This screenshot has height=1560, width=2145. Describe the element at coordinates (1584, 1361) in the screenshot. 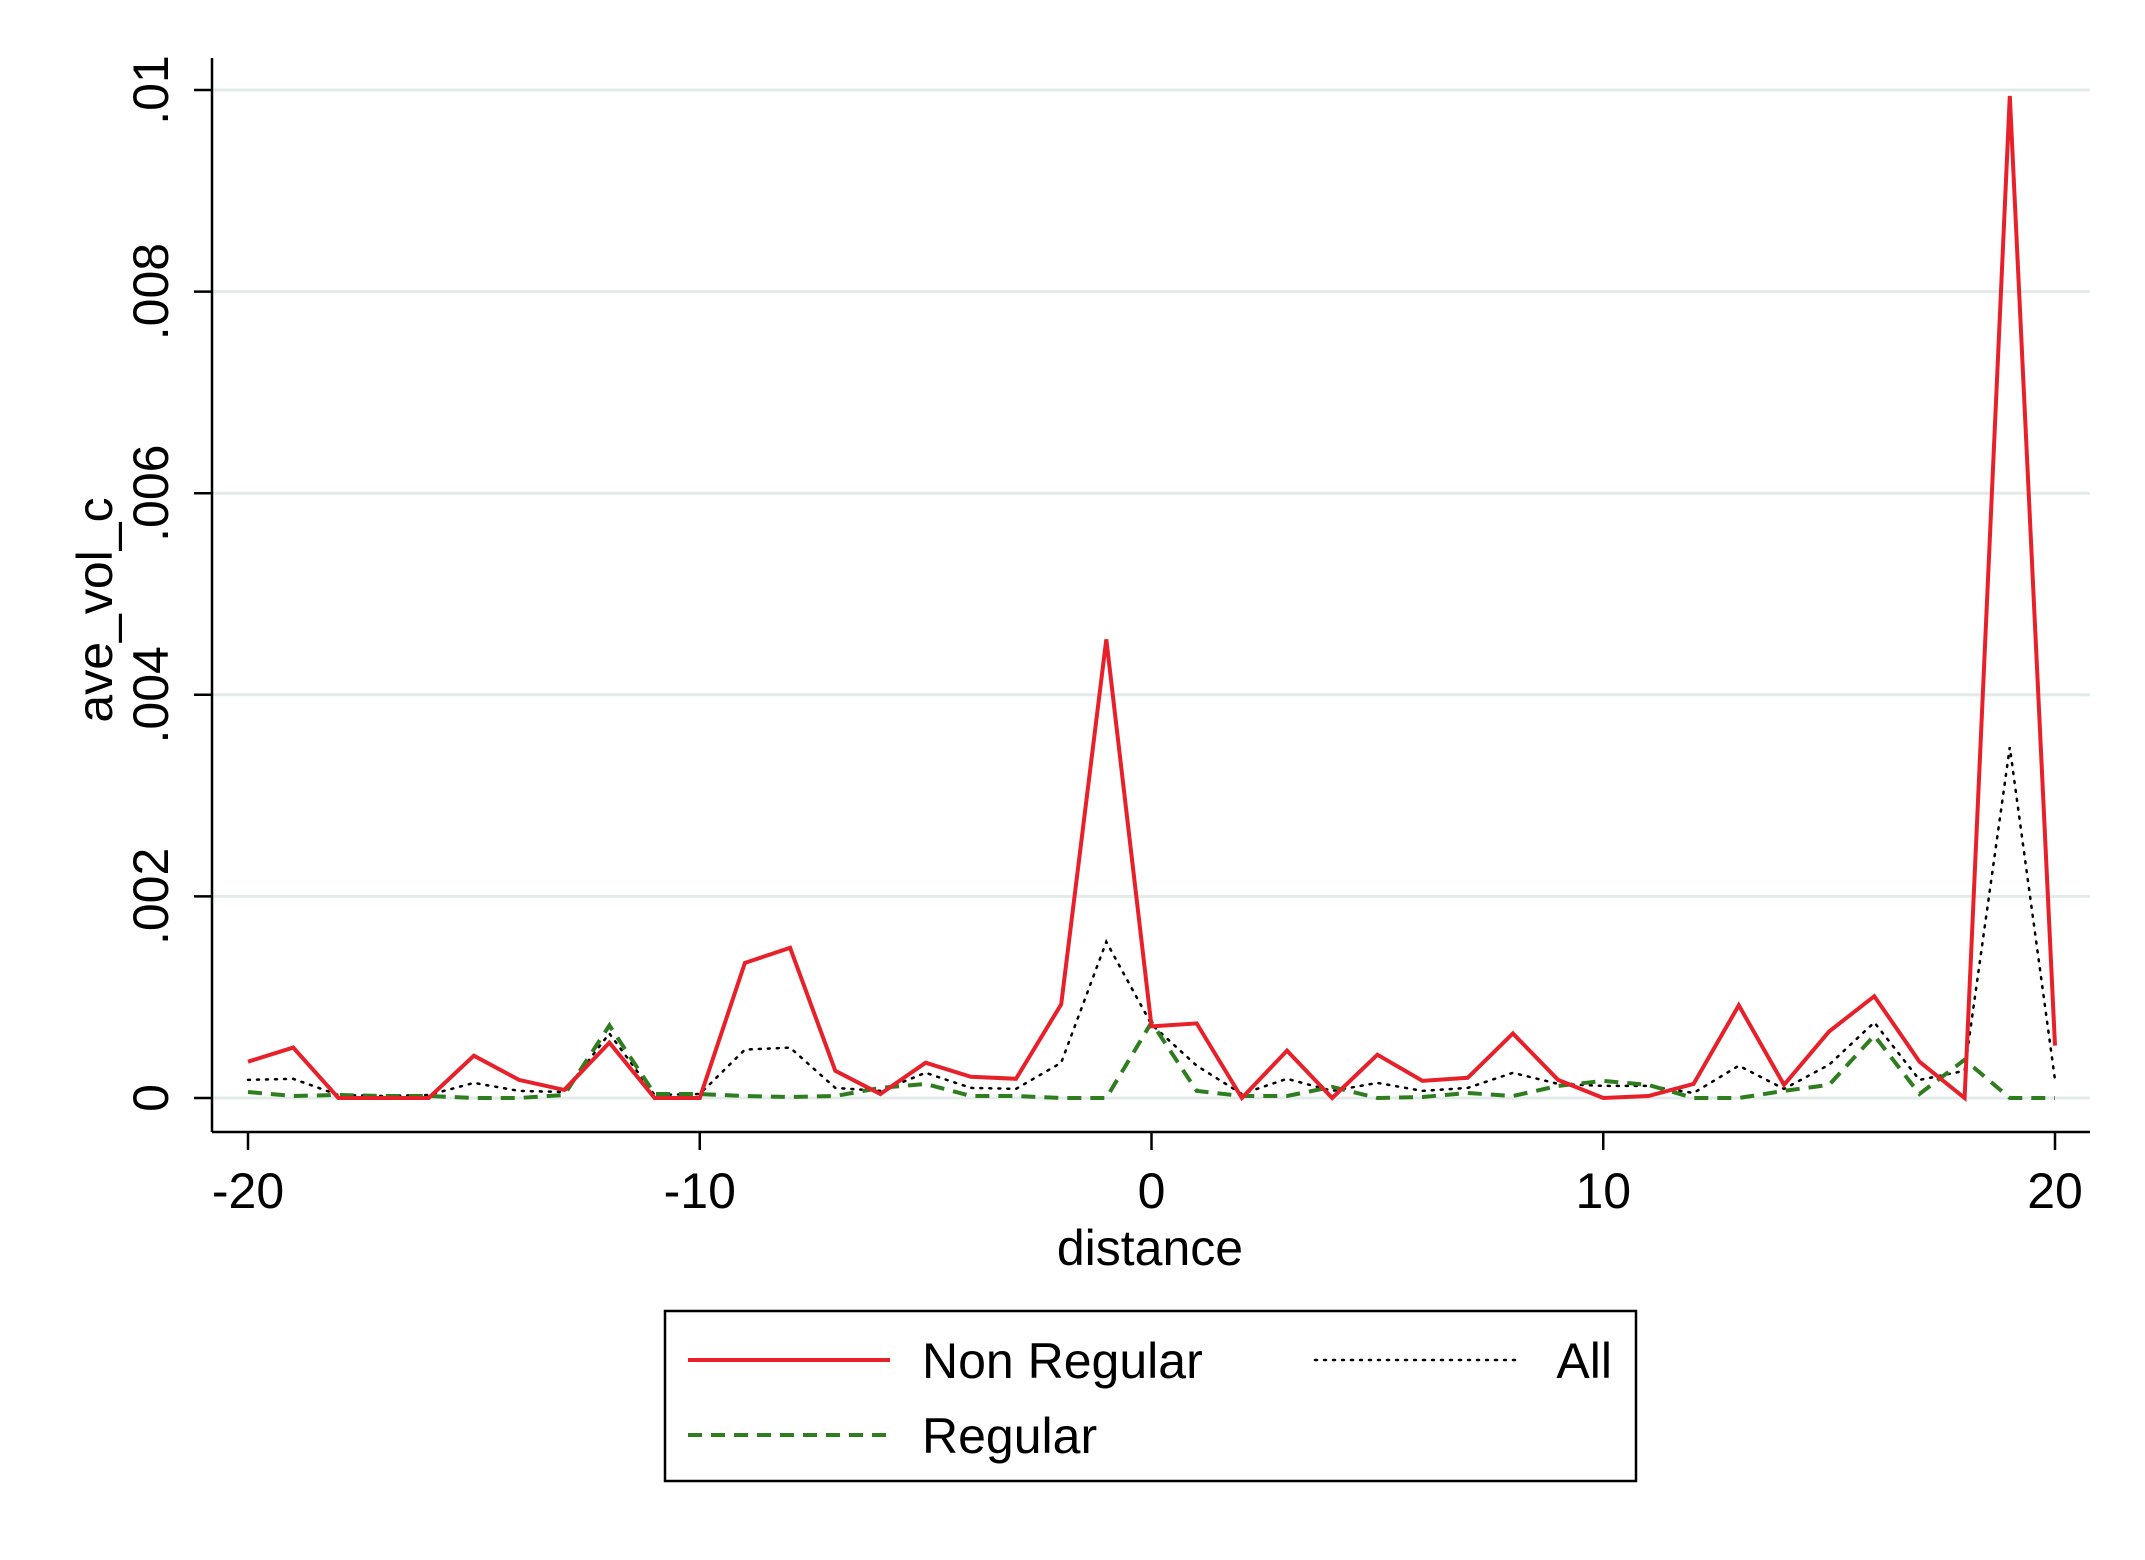

I see `legend-label-all: All` at that location.